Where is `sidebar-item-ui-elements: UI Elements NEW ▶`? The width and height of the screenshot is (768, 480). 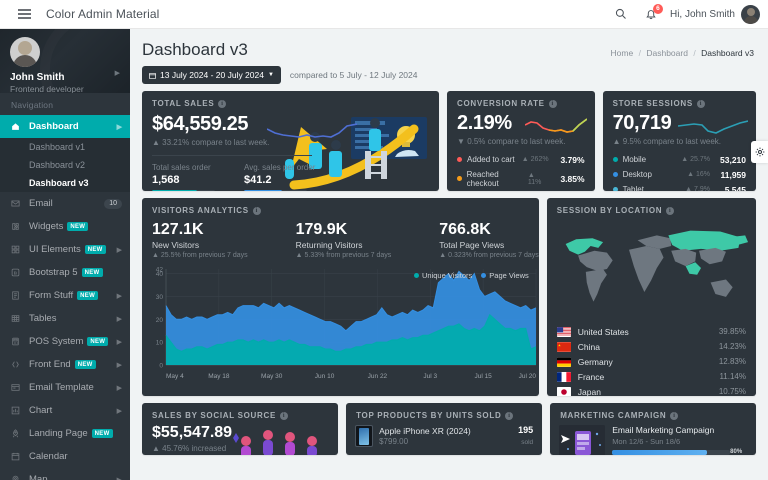
sidebar-item-ui-elements: UI Elements NEW ▶ is located at coordinates (65, 249).